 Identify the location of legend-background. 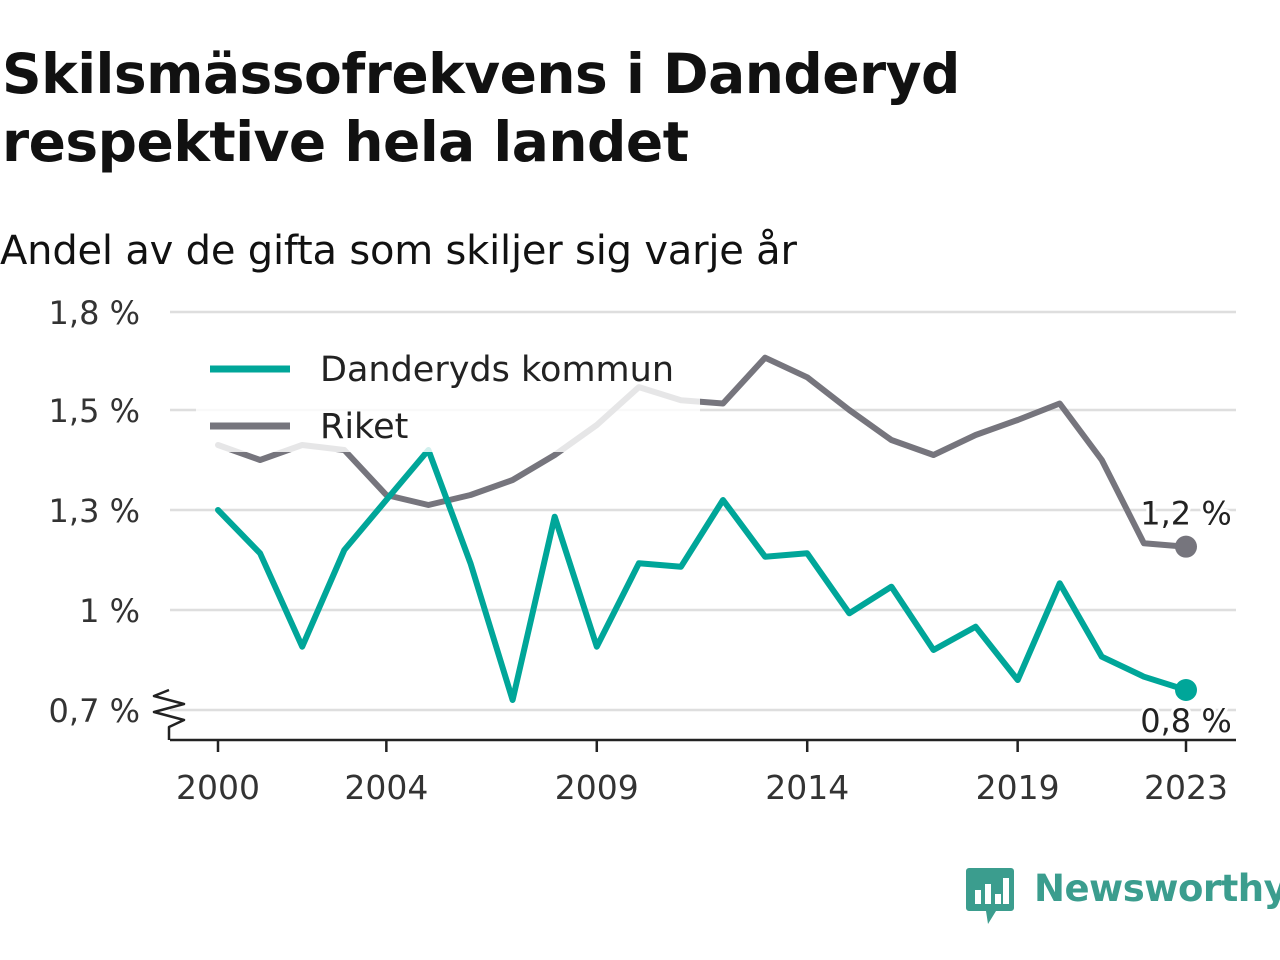
(448, 396).